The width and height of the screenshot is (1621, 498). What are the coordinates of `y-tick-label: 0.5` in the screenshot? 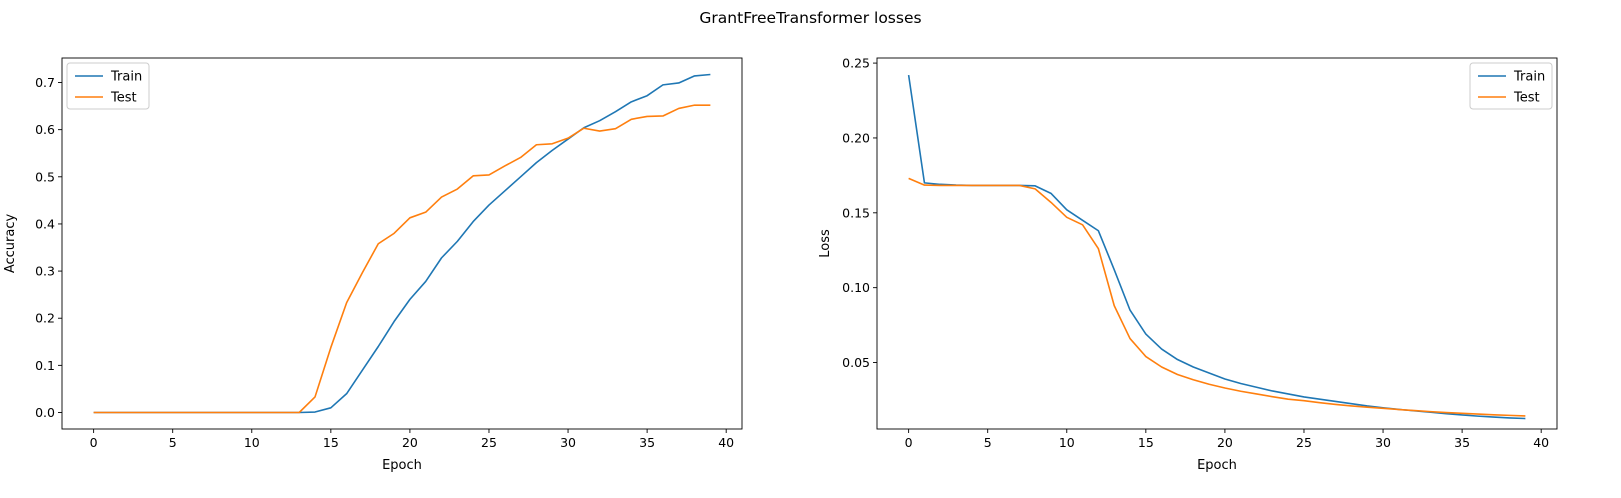 It's located at (45, 176).